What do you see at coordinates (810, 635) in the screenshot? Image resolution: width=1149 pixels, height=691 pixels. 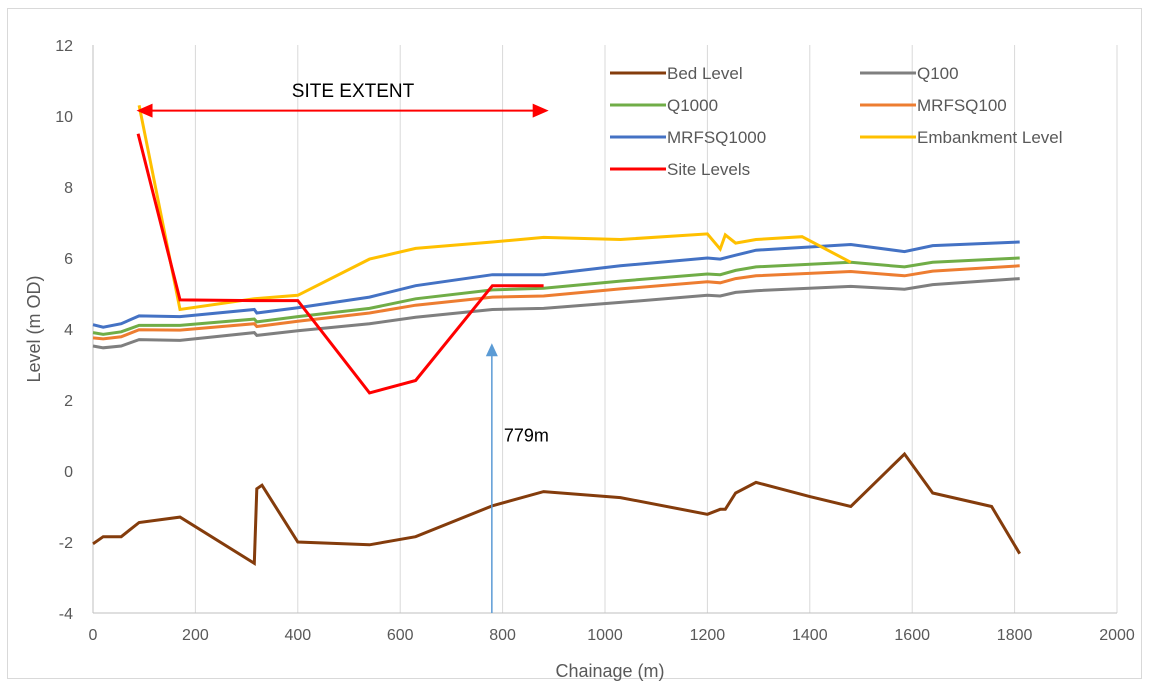 I see `x-tick-label: 1400` at bounding box center [810, 635].